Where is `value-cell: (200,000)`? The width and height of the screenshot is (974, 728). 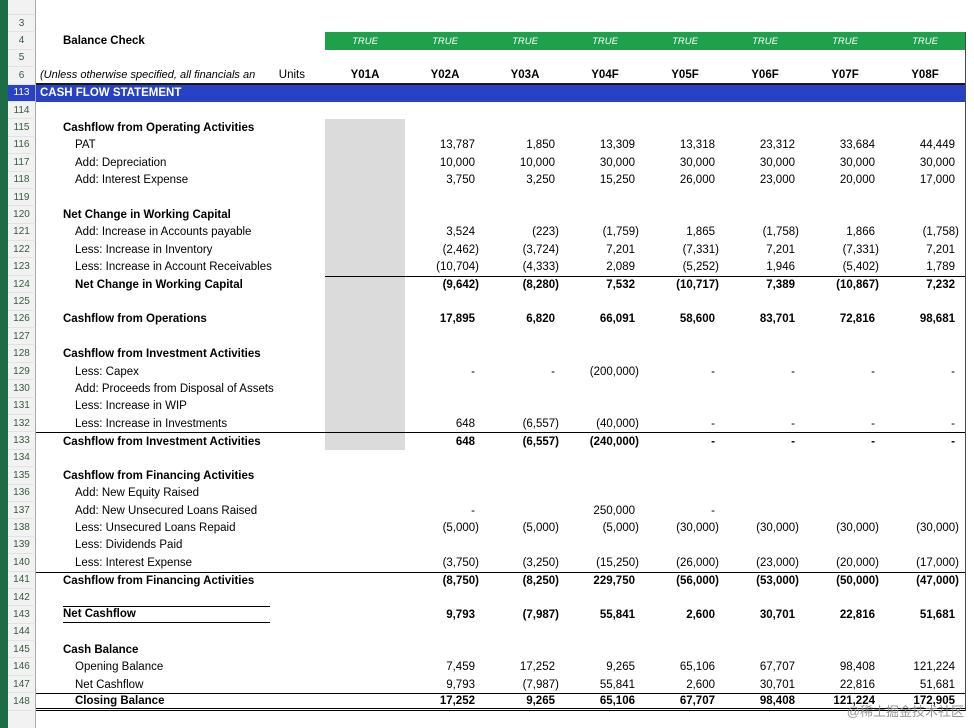 value-cell: (200,000) is located at coordinates (614, 371).